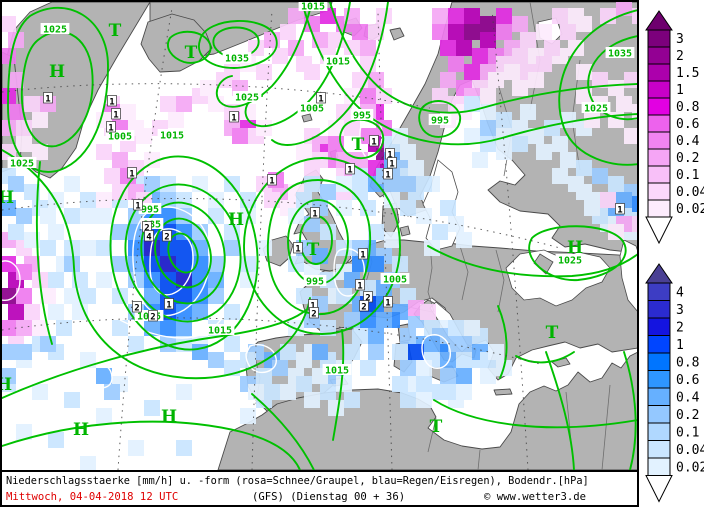  What do you see at coordinates (687, 415) in the screenshot?
I see `scale-tick-label: 0.2` at bounding box center [687, 415].